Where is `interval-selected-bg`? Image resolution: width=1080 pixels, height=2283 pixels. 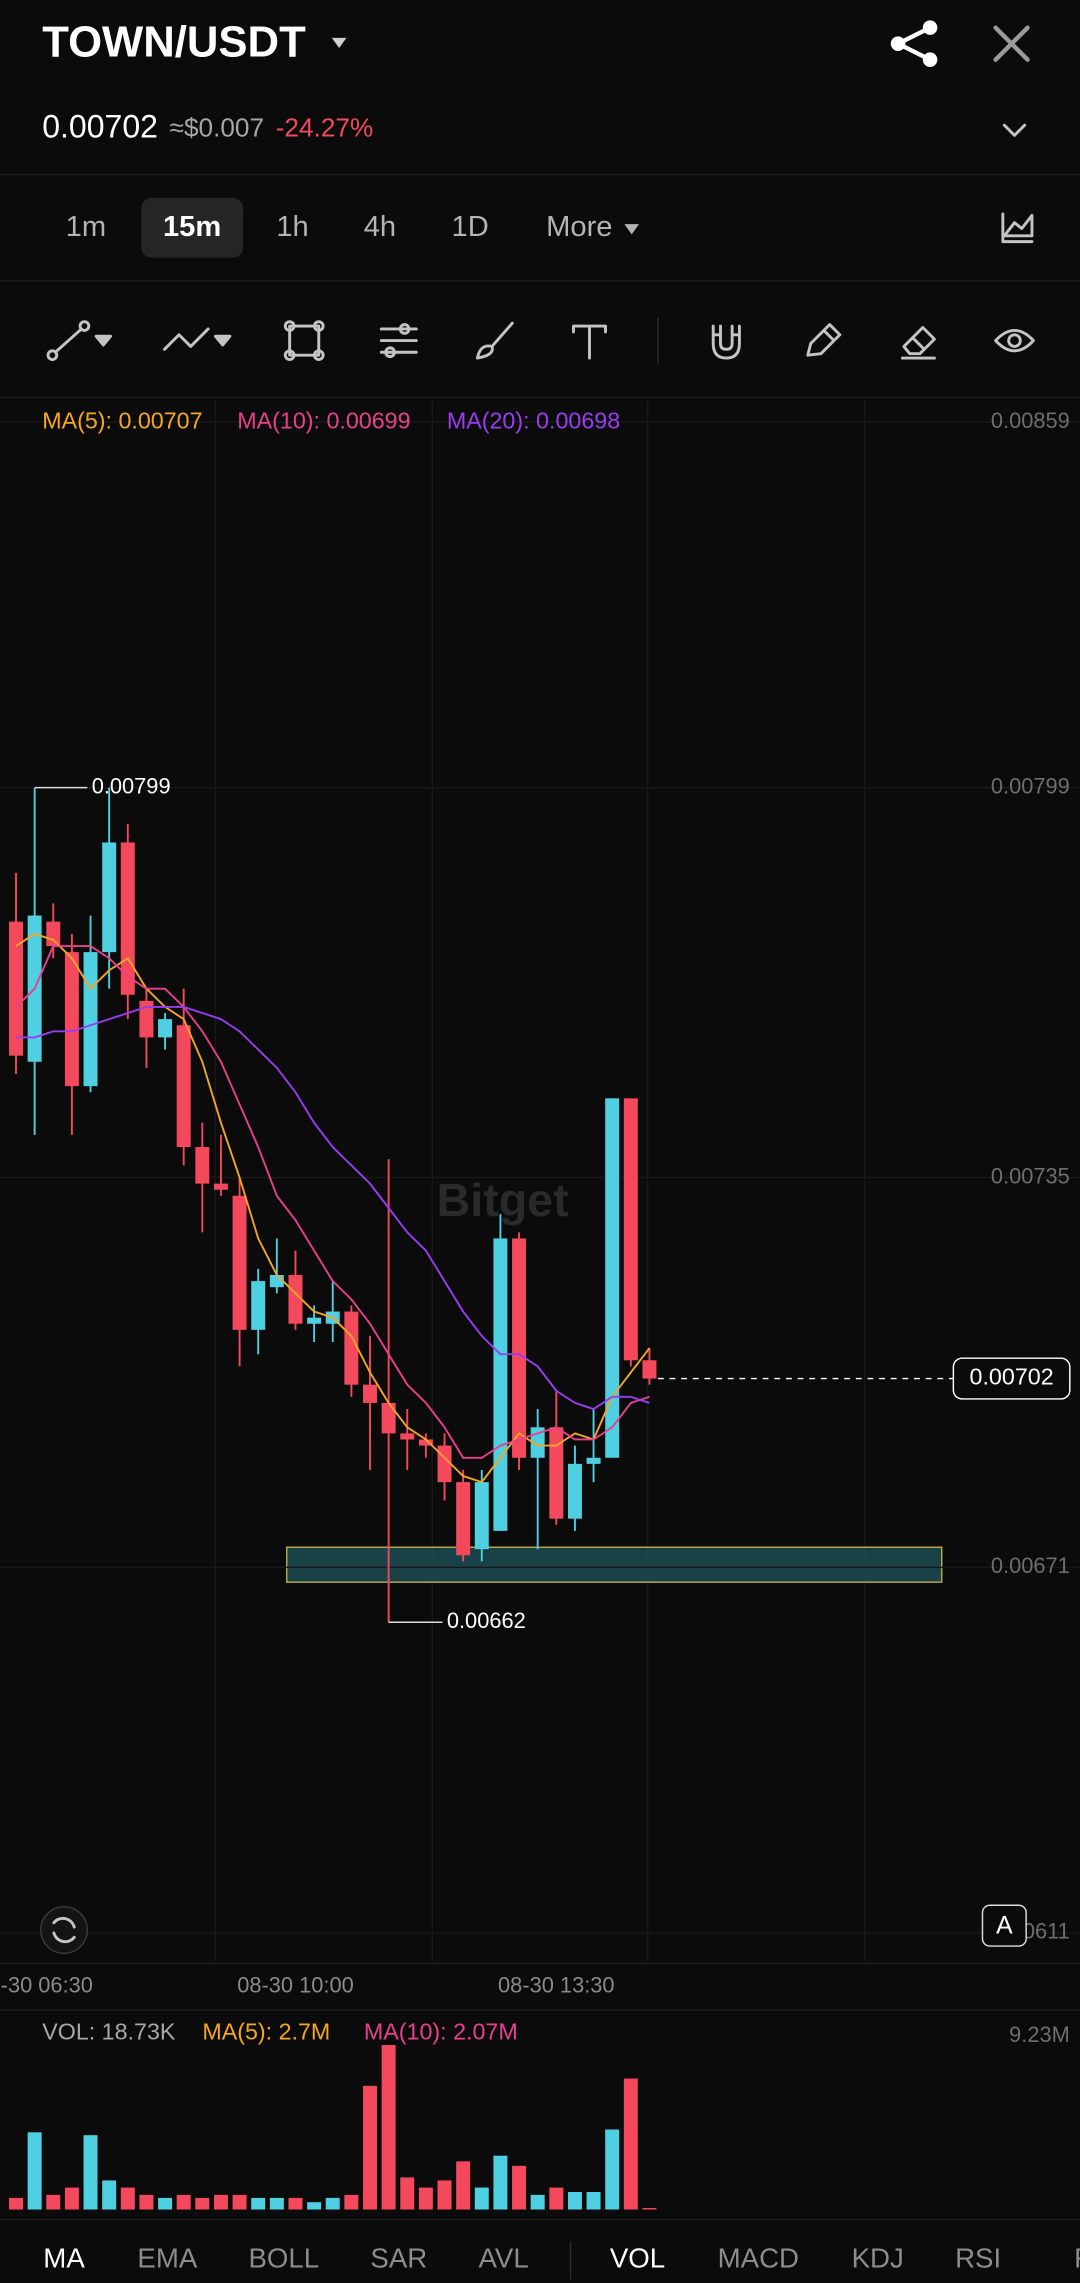
interval-selected-bg is located at coordinates (192, 227).